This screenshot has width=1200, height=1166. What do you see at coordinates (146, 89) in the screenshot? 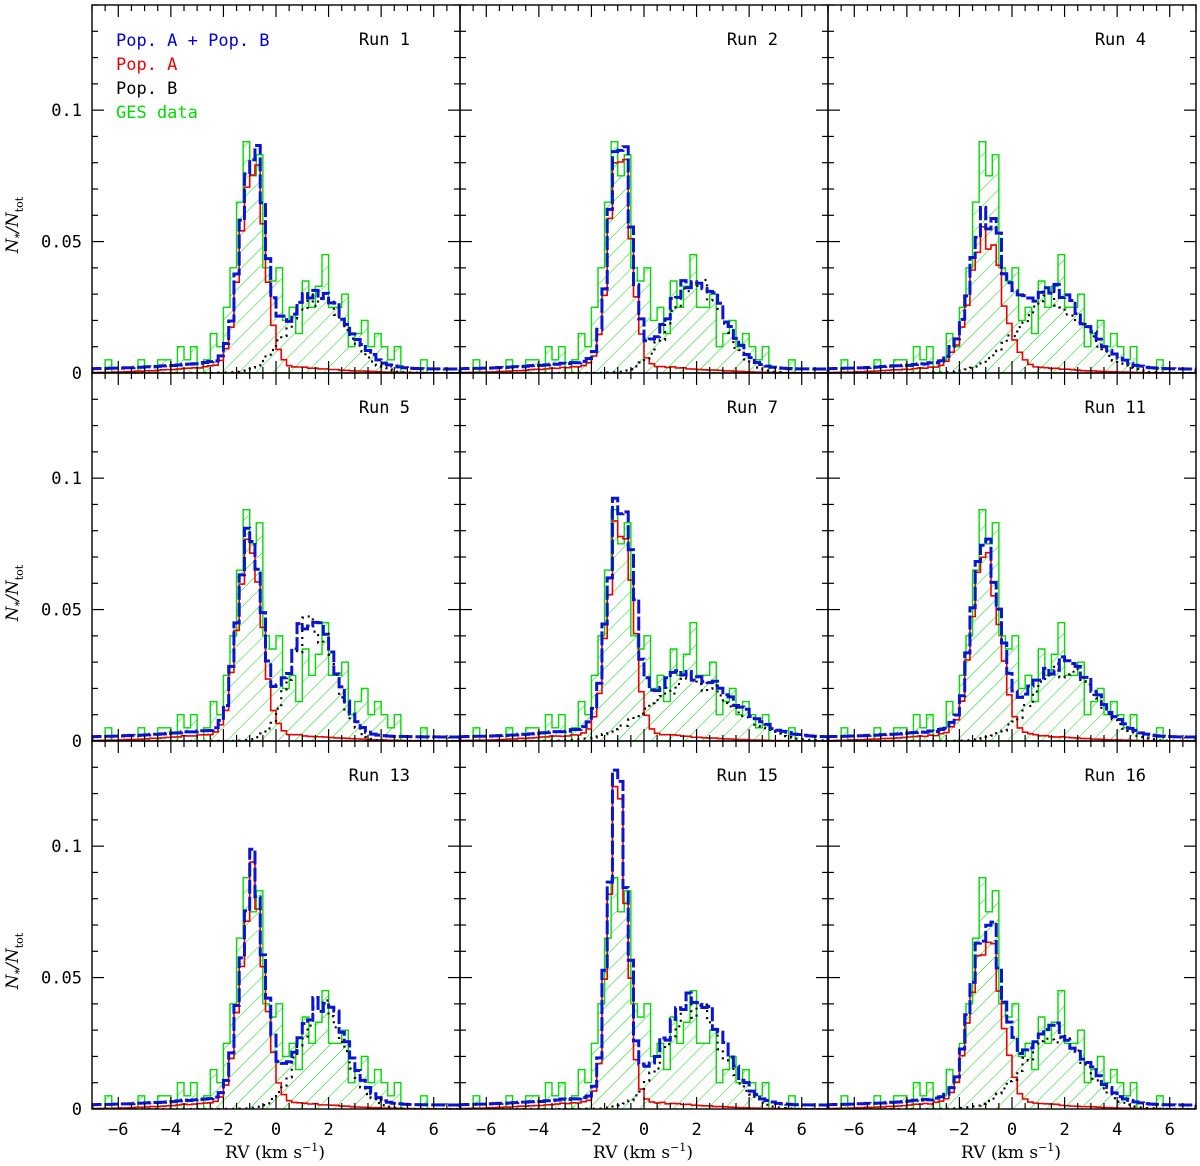
I see `legend-entry-popB: Pop. B` at bounding box center [146, 89].